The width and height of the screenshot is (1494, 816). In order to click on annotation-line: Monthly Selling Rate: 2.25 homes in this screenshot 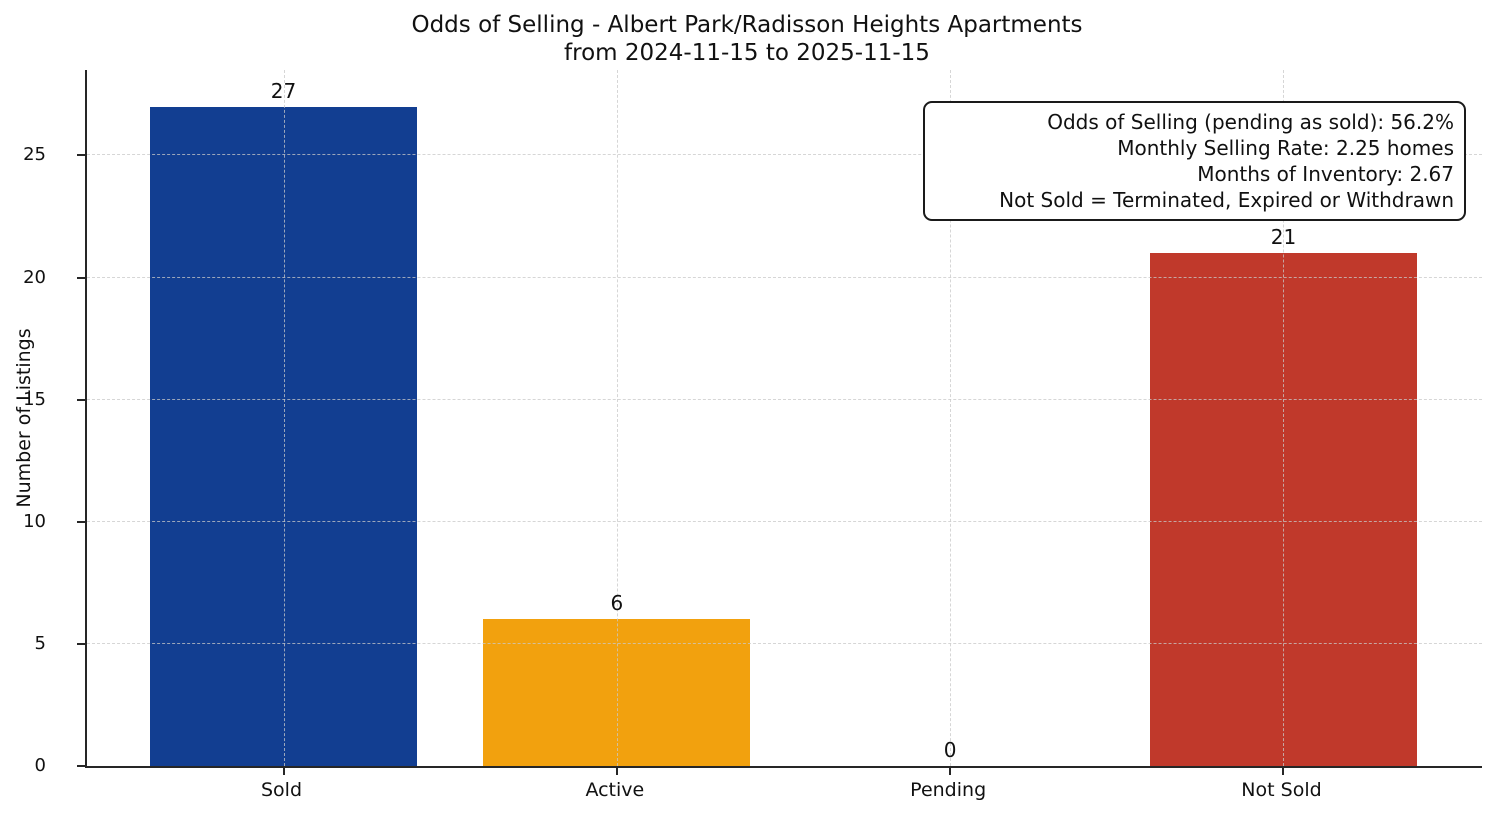, I will do `click(1285, 148)`.